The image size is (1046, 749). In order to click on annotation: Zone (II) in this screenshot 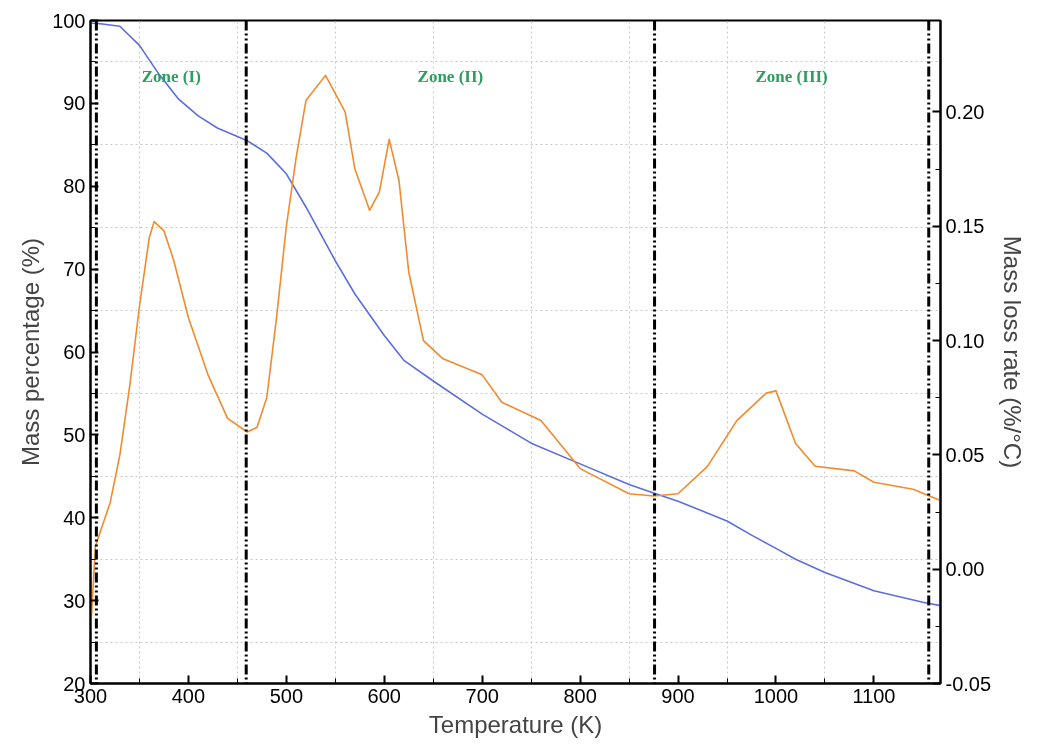, I will do `click(450, 77)`.